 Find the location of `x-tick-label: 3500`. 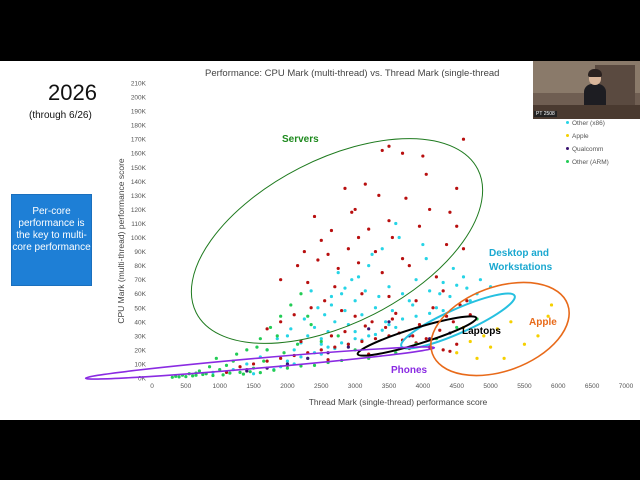

x-tick-label: 3500 is located at coordinates (389, 386).